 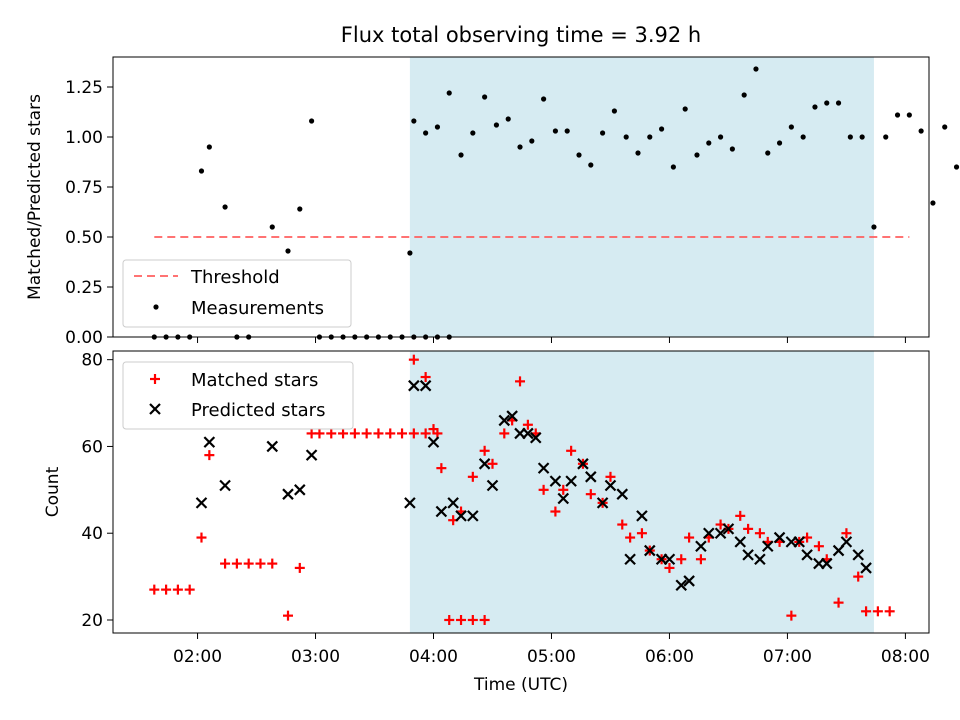 What do you see at coordinates (520, 685) in the screenshot?
I see `x-axis-label: Time (UTC)` at bounding box center [520, 685].